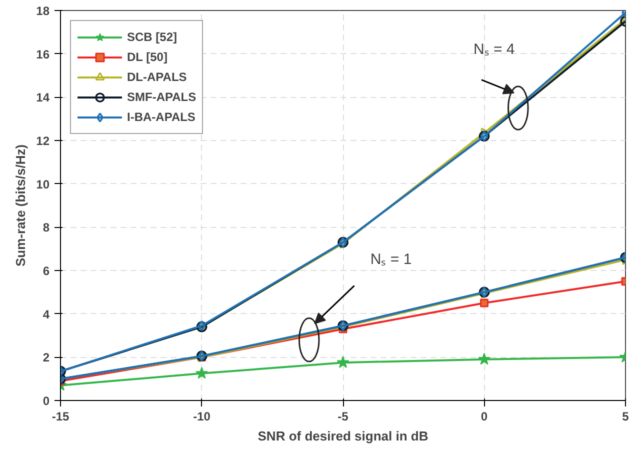 Image resolution: width=635 pixels, height=450 pixels. What do you see at coordinates (157, 77) in the screenshot?
I see `legend-label: DL-APALS` at bounding box center [157, 77].